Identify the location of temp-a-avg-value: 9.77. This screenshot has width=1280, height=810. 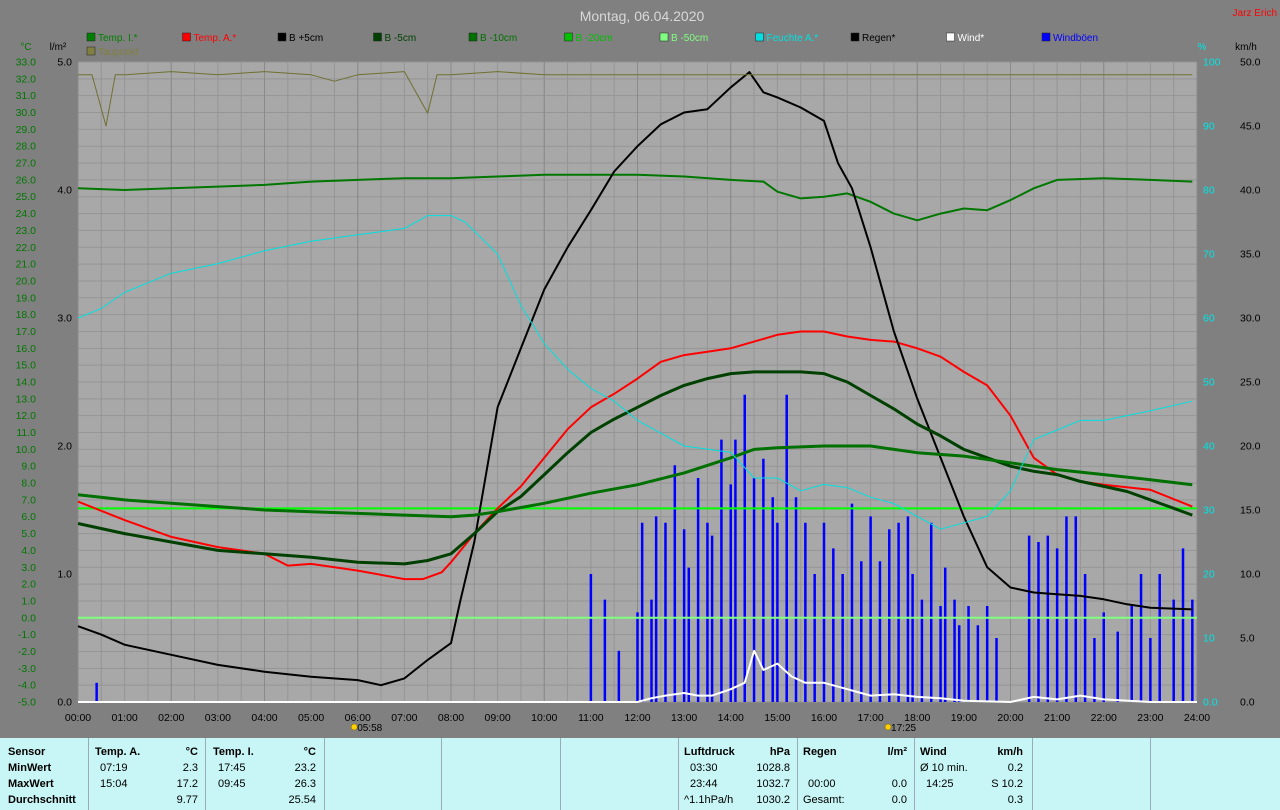
(187, 800).